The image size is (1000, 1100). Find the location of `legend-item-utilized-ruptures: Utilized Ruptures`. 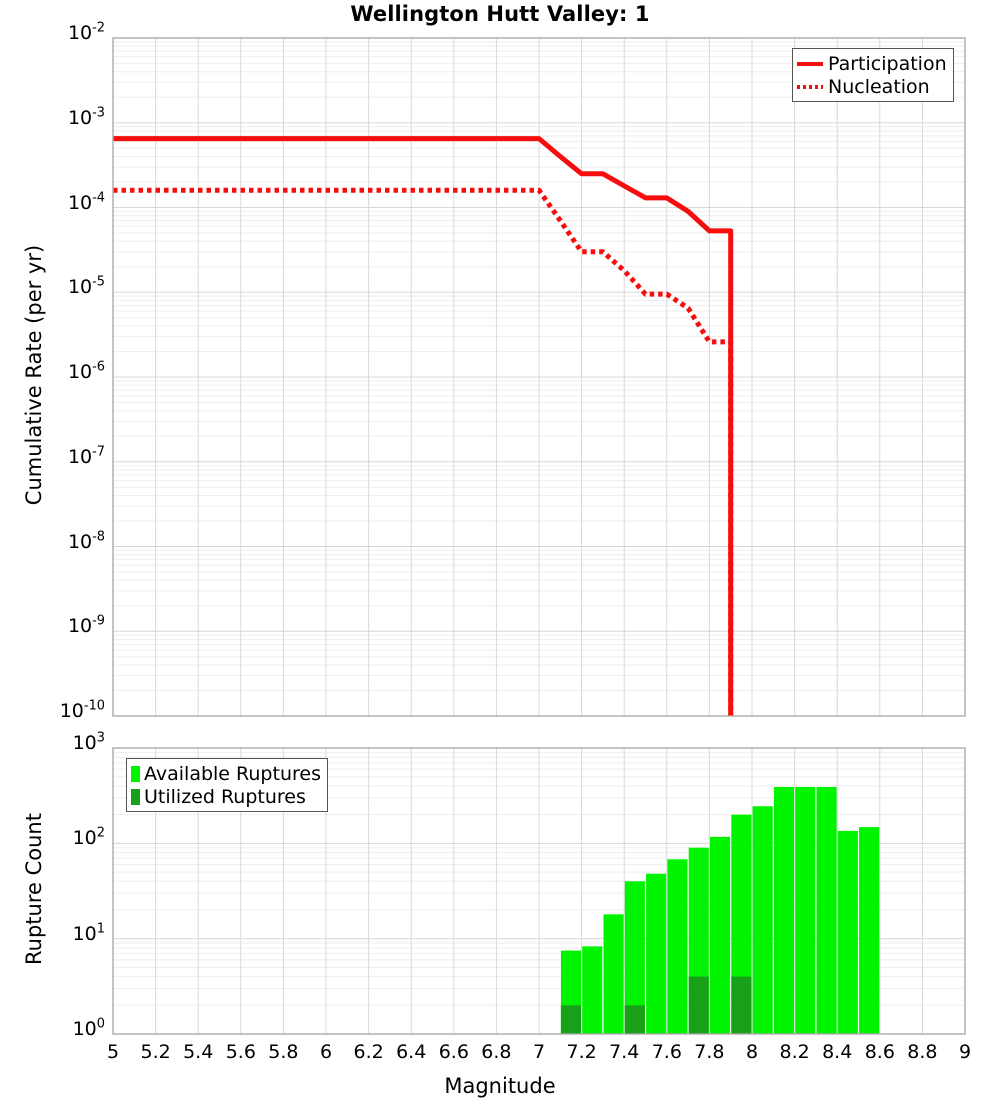

legend-item-utilized-ruptures: Utilized Ruptures is located at coordinates (226, 796).